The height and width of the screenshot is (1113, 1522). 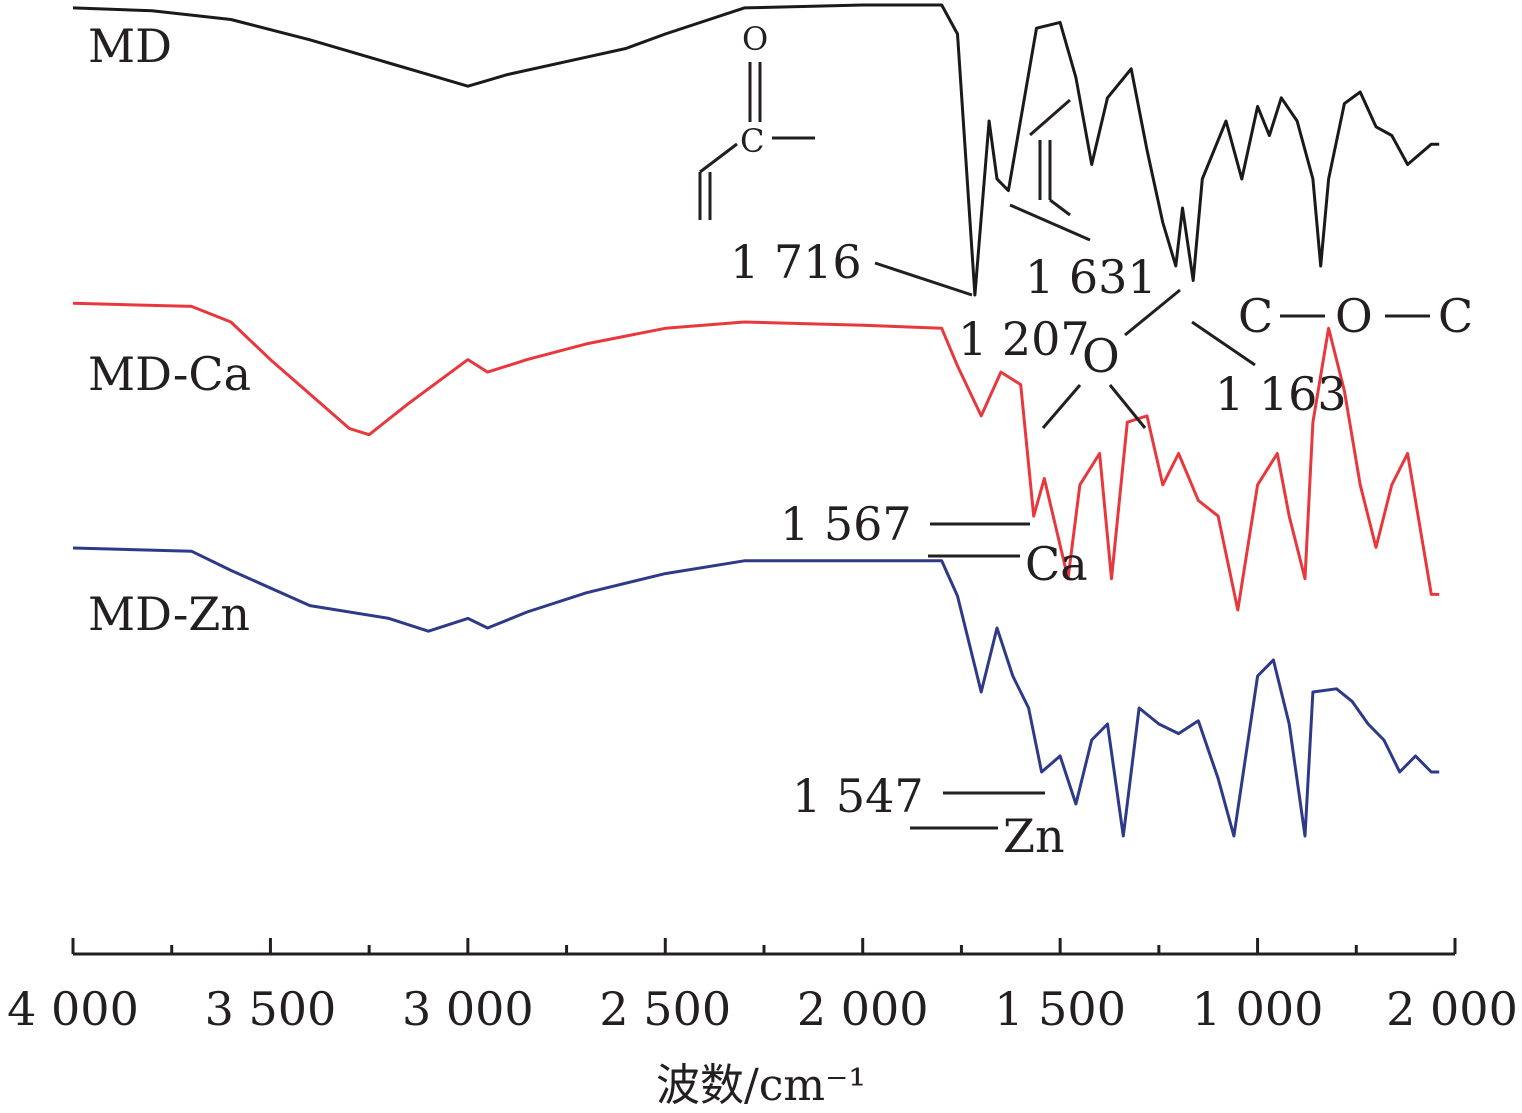 I want to click on ether-o-atom: O, so click(x=1354, y=316).